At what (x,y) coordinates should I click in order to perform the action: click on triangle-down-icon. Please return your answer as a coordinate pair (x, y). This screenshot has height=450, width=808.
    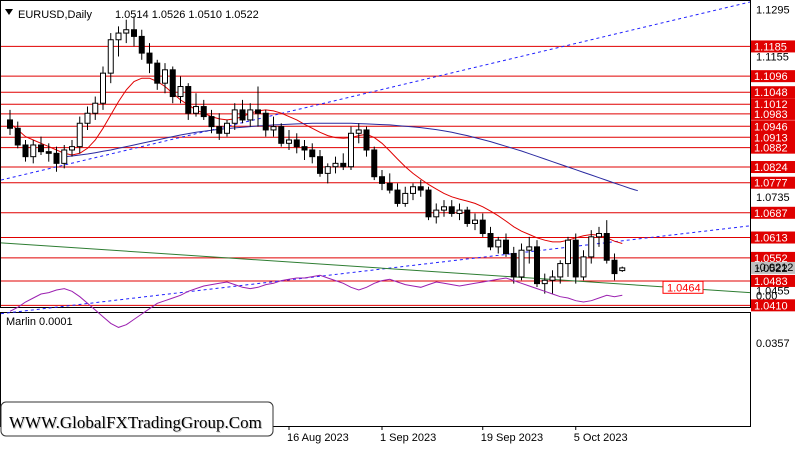
    Looking at the image, I should click on (9, 12).